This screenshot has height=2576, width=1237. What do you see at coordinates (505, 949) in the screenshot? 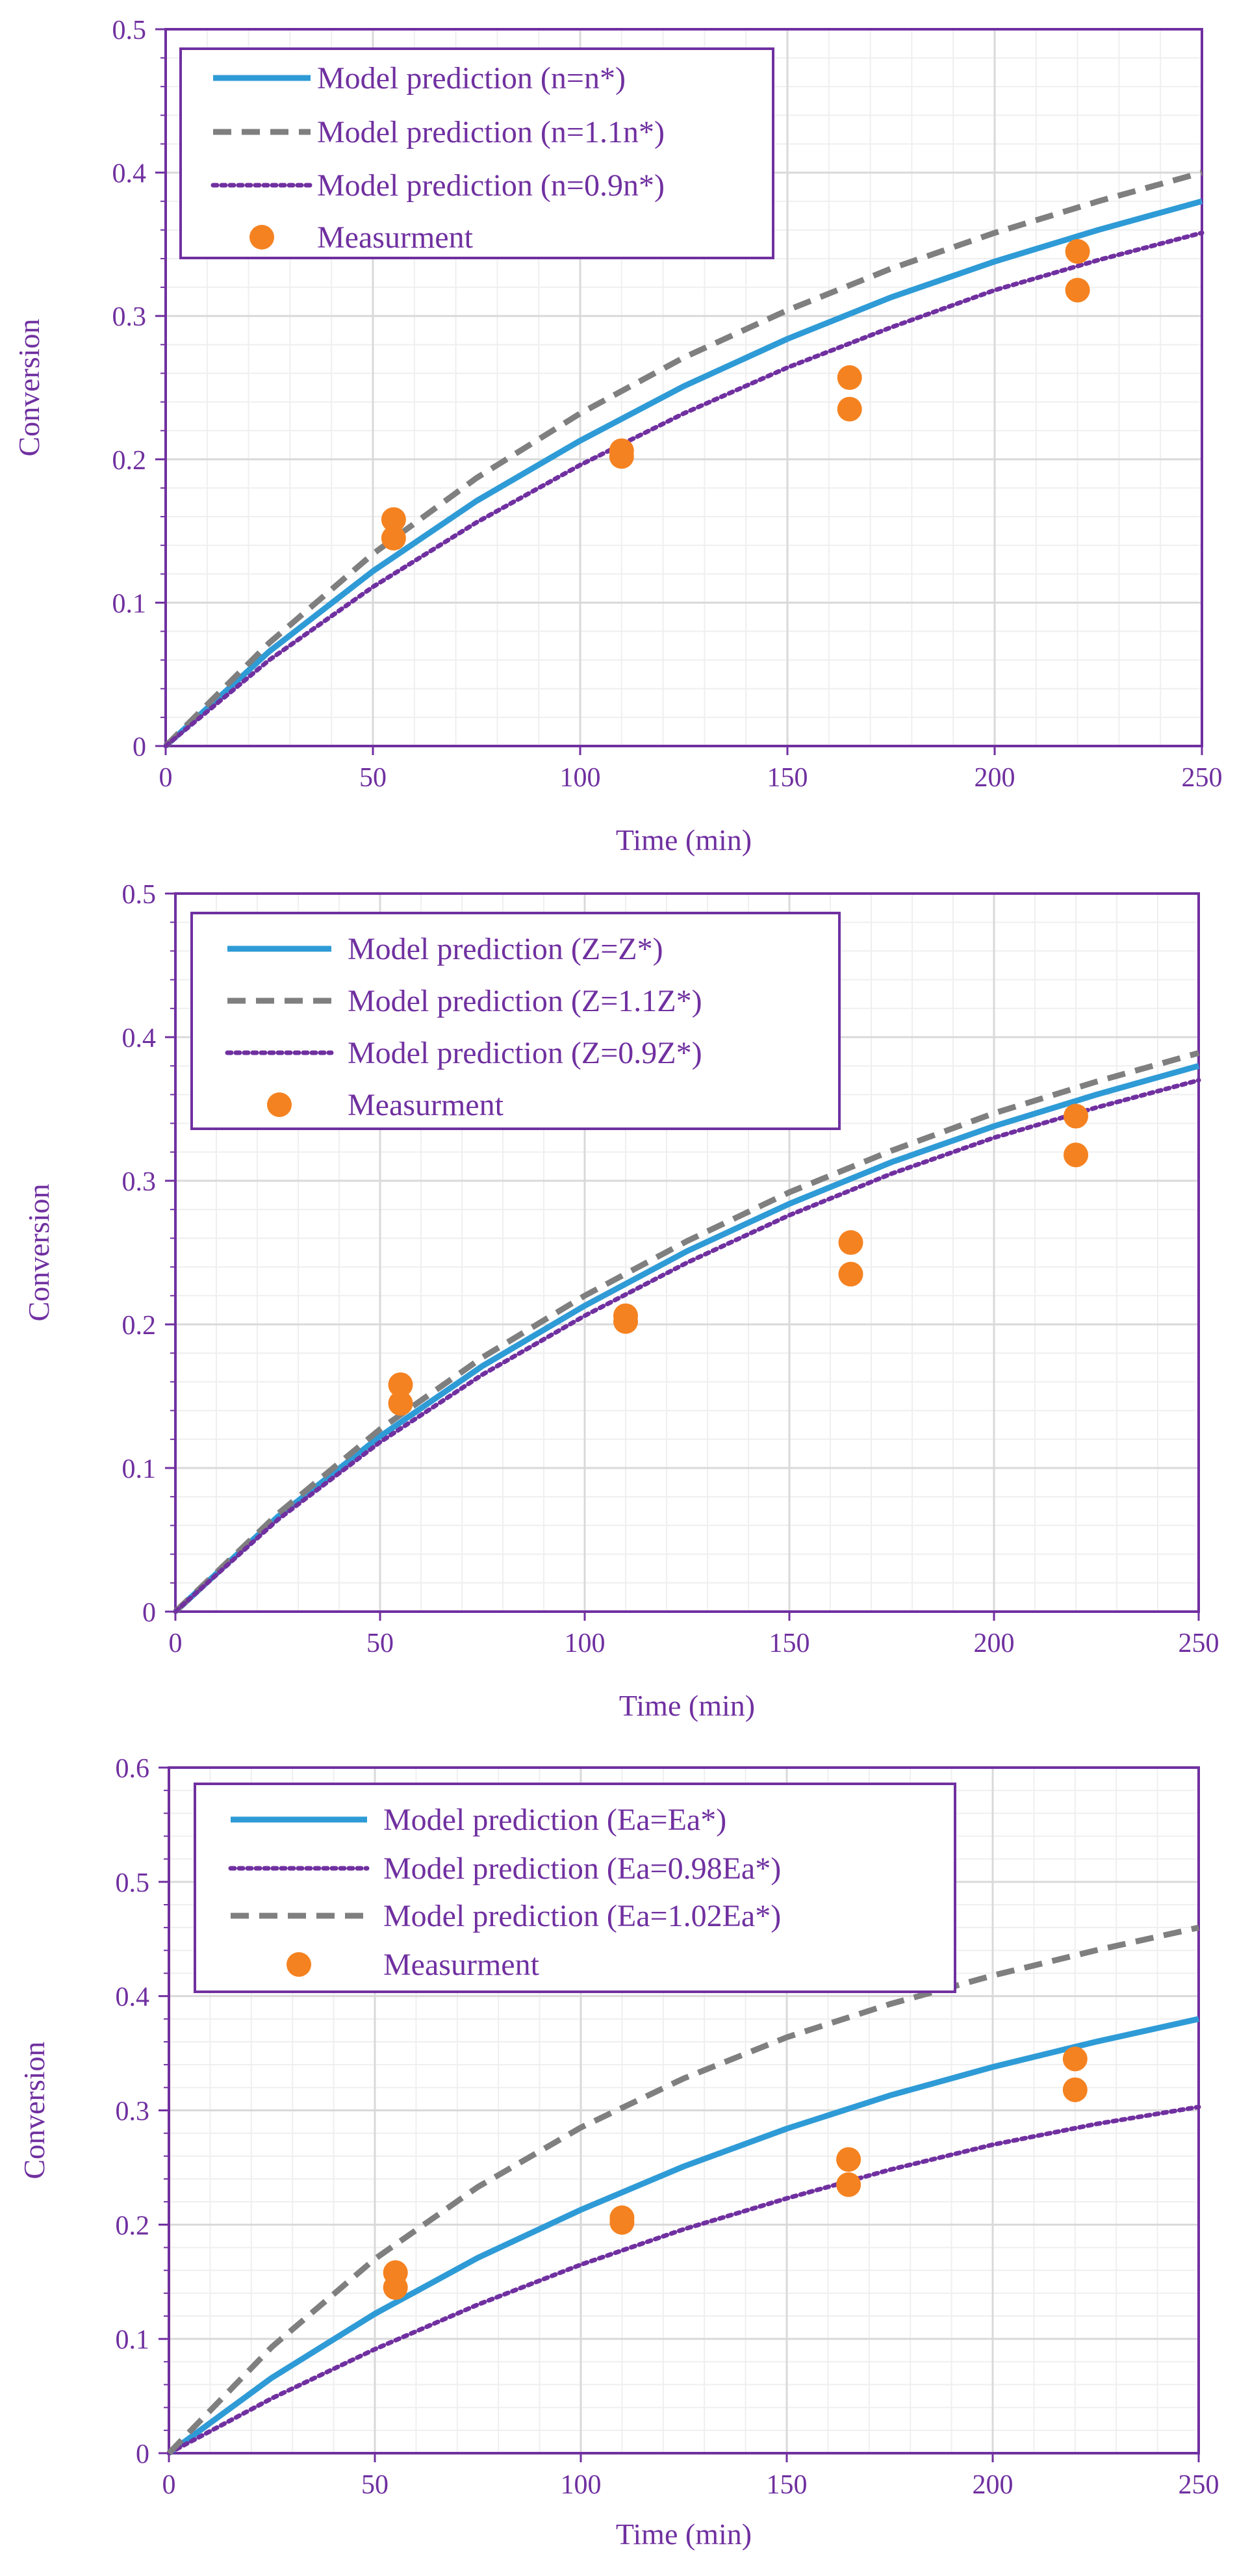
I see `legend-label-1: Model prediction (Z=Z*)` at bounding box center [505, 949].